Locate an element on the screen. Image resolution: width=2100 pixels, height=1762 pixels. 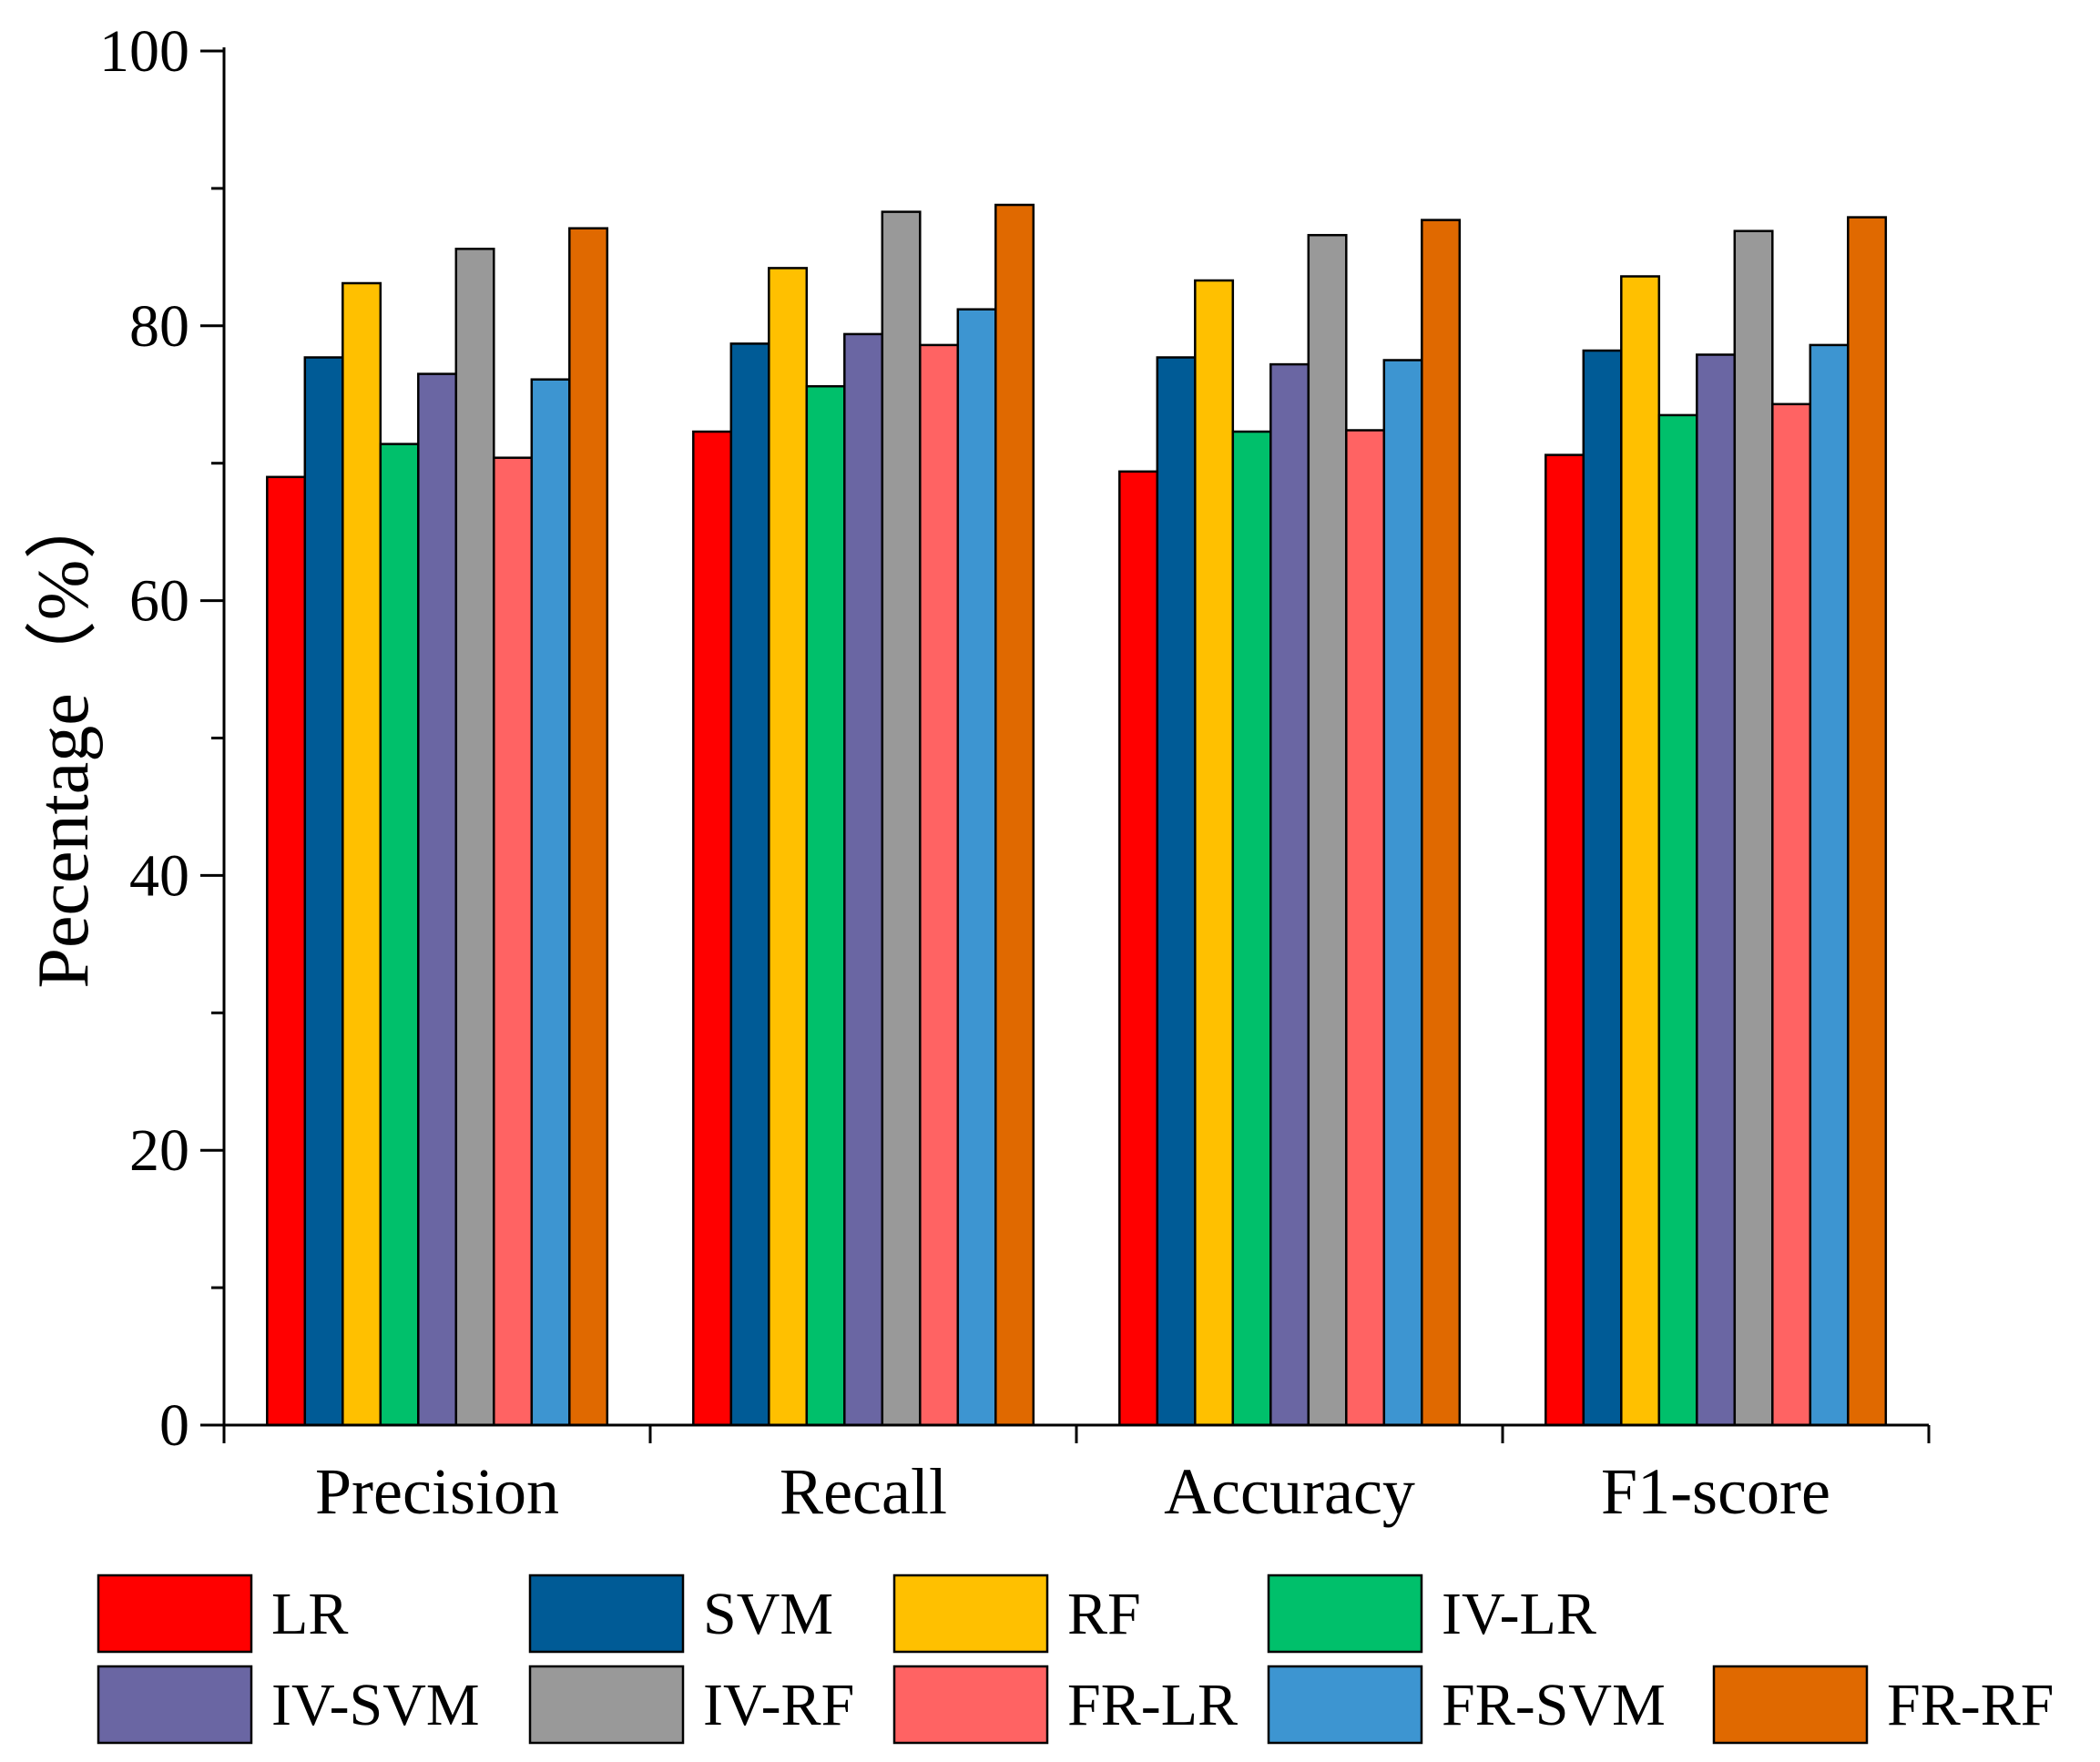
bar-lr-precision is located at coordinates (286, 951).